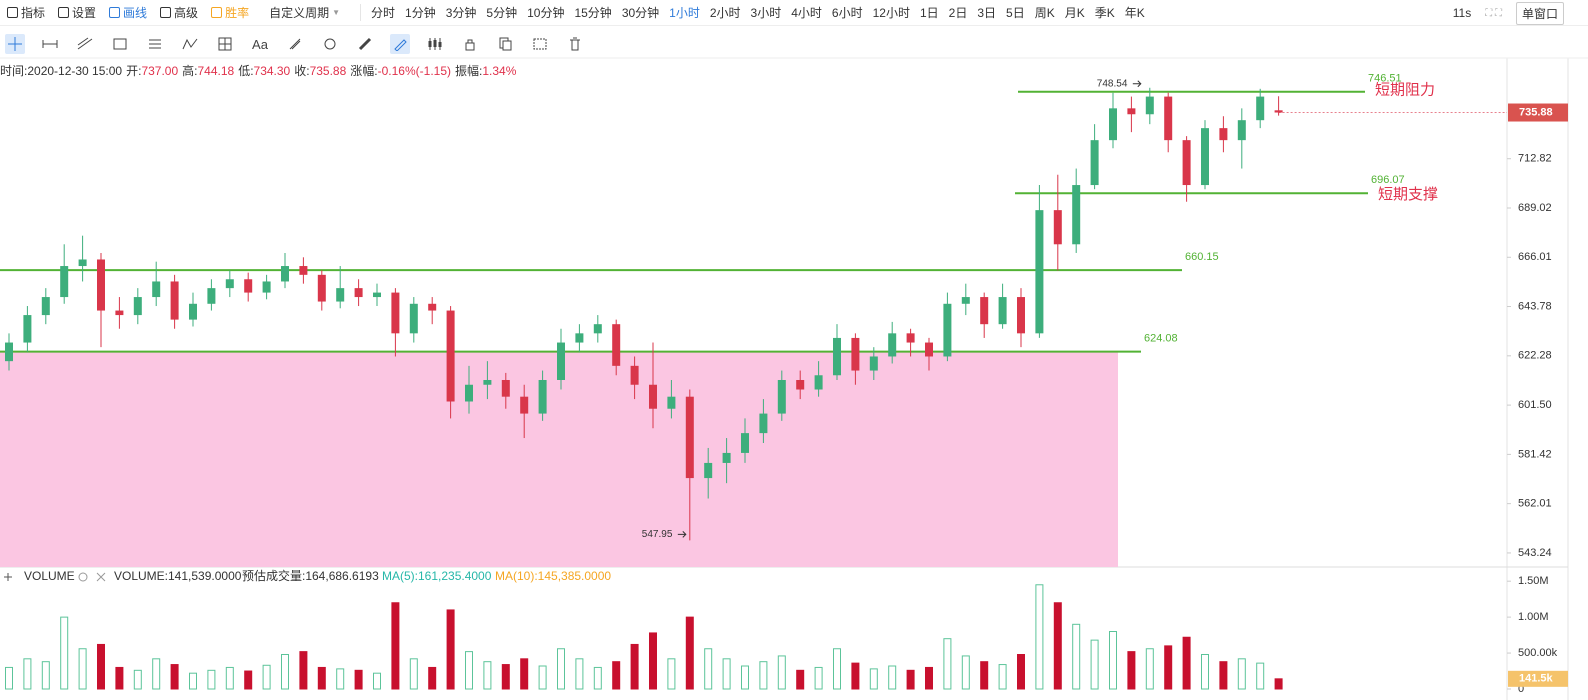  What do you see at coordinates (640, 13) in the screenshot?
I see `period-button: 30分钟` at bounding box center [640, 13].